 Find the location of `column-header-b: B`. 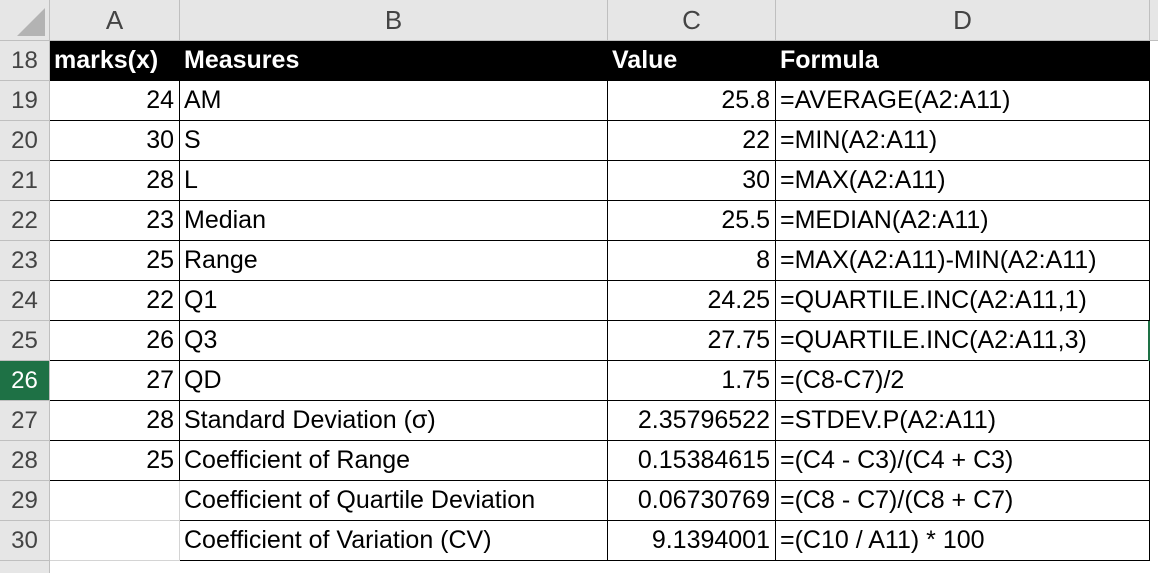

column-header-b: B is located at coordinates (394, 20).